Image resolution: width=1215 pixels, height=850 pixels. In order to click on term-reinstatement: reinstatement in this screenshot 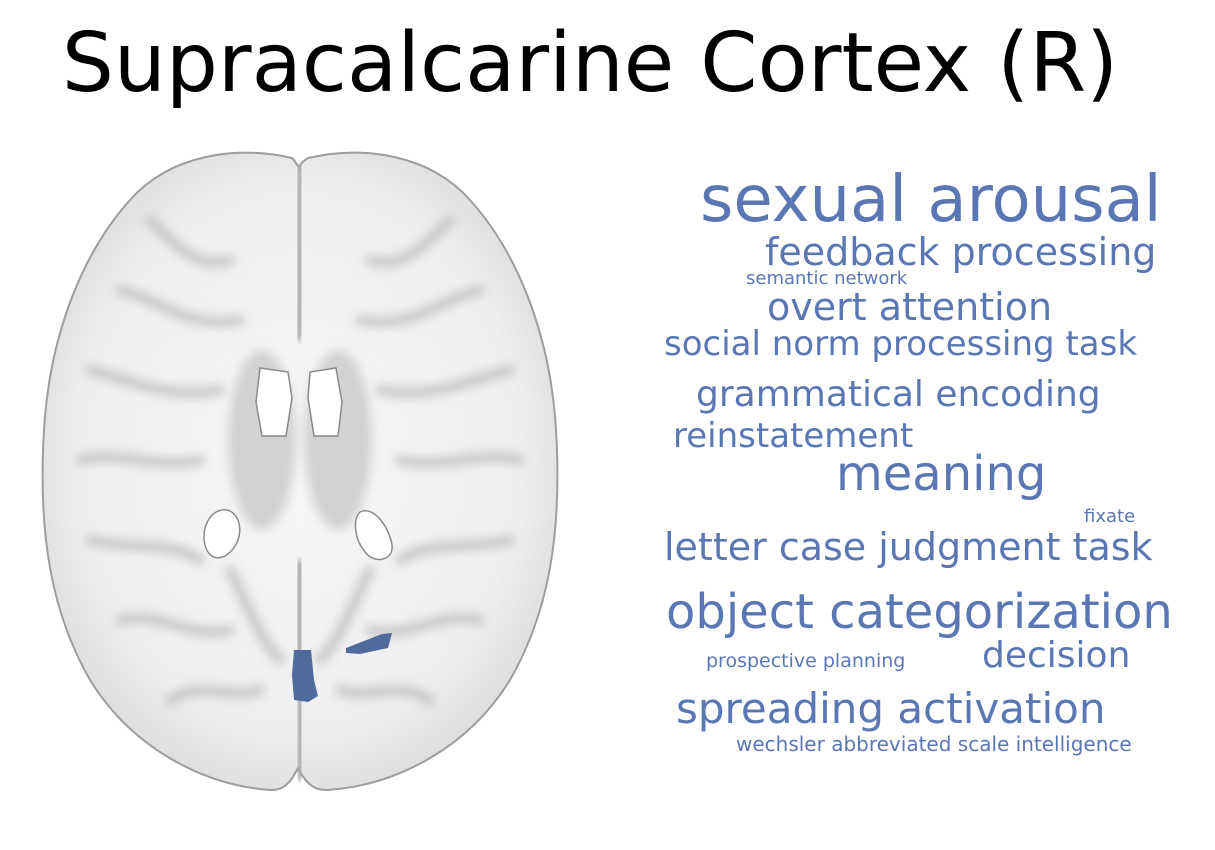, I will do `click(793, 436)`.